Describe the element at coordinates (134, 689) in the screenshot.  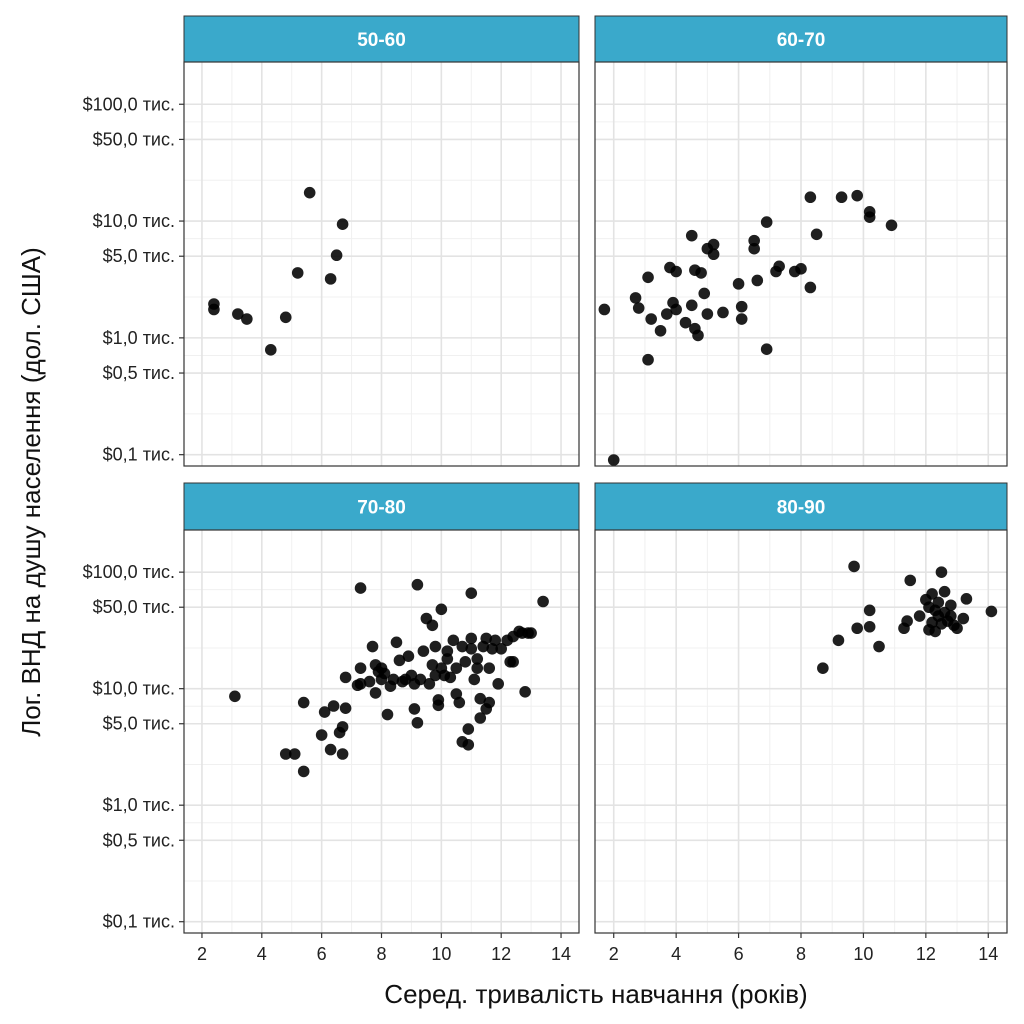
I see `y-tick-label: $10,0 тис.` at that location.